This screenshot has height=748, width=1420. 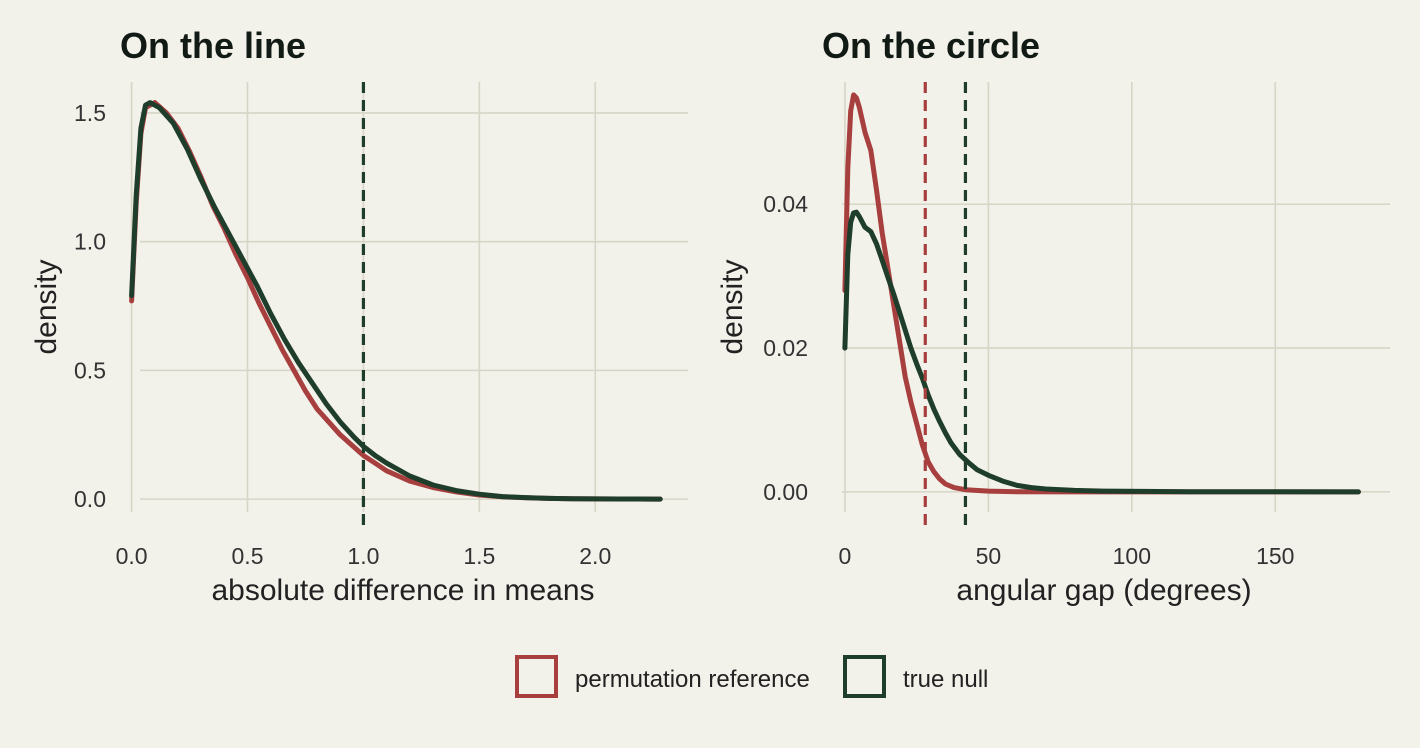 What do you see at coordinates (132, 556) in the screenshot?
I see `x-tick-label: 0.0` at bounding box center [132, 556].